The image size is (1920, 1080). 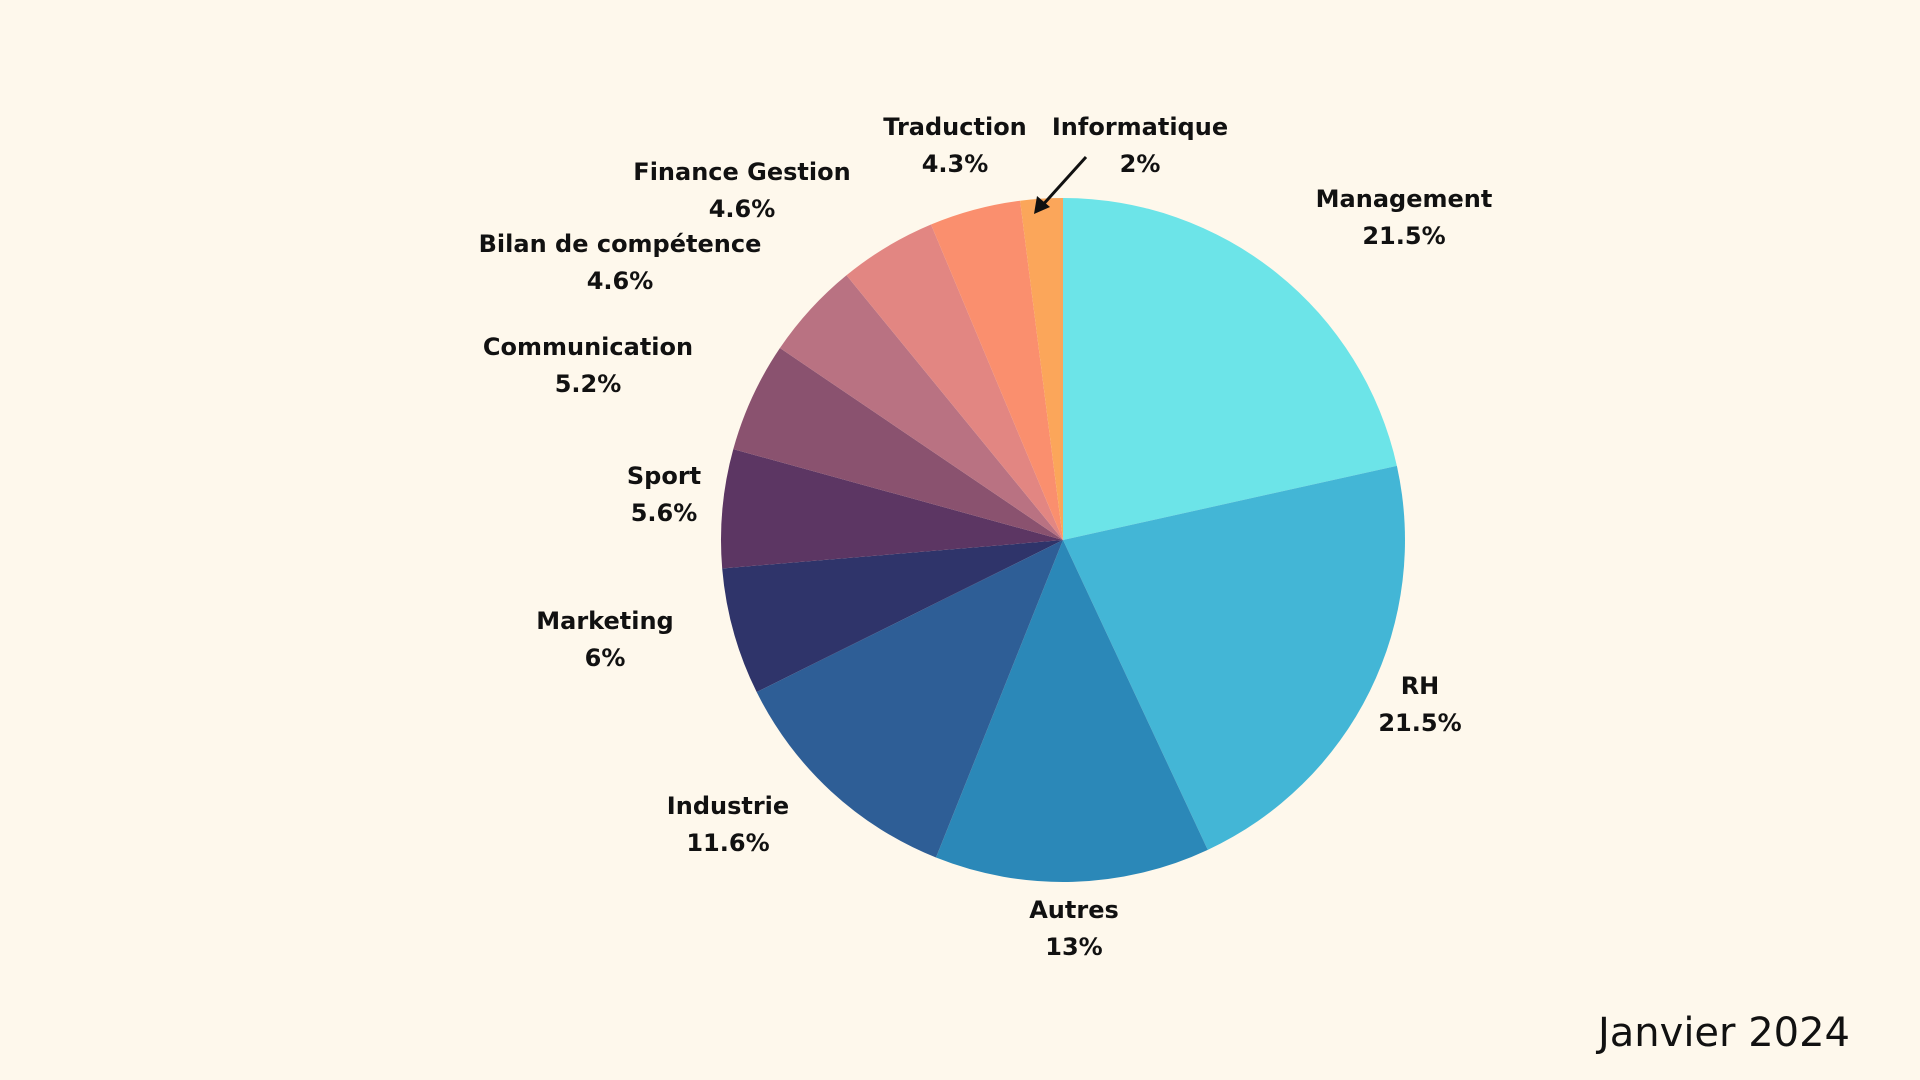 I want to click on slice-label-marketing: Marketing, so click(x=604, y=621).